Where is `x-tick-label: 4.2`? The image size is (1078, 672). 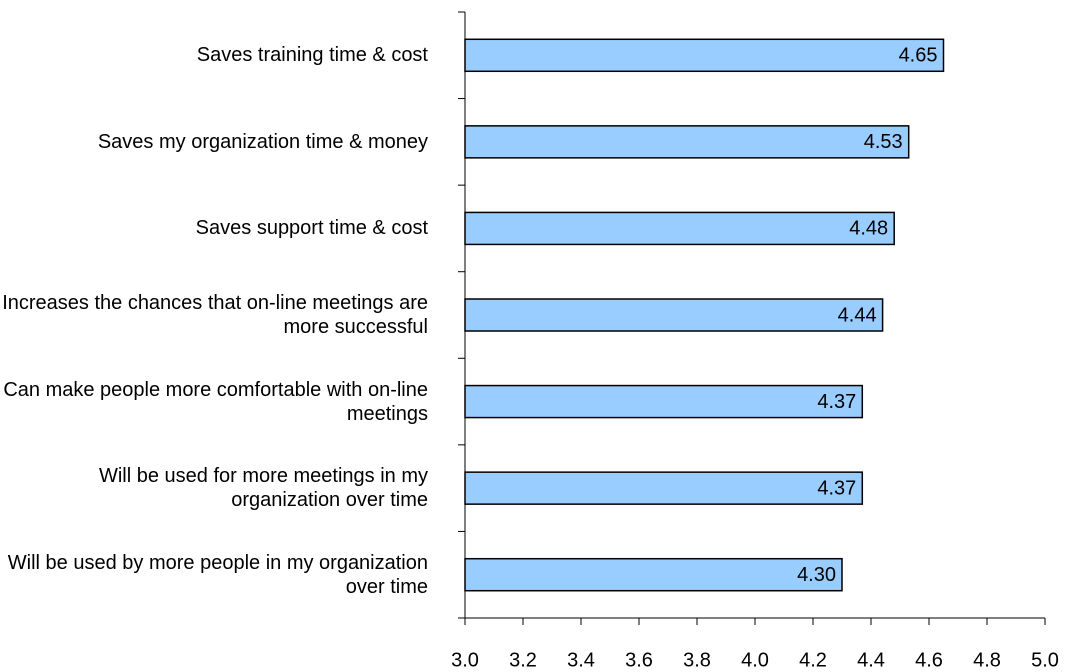 x-tick-label: 4.2 is located at coordinates (813, 660).